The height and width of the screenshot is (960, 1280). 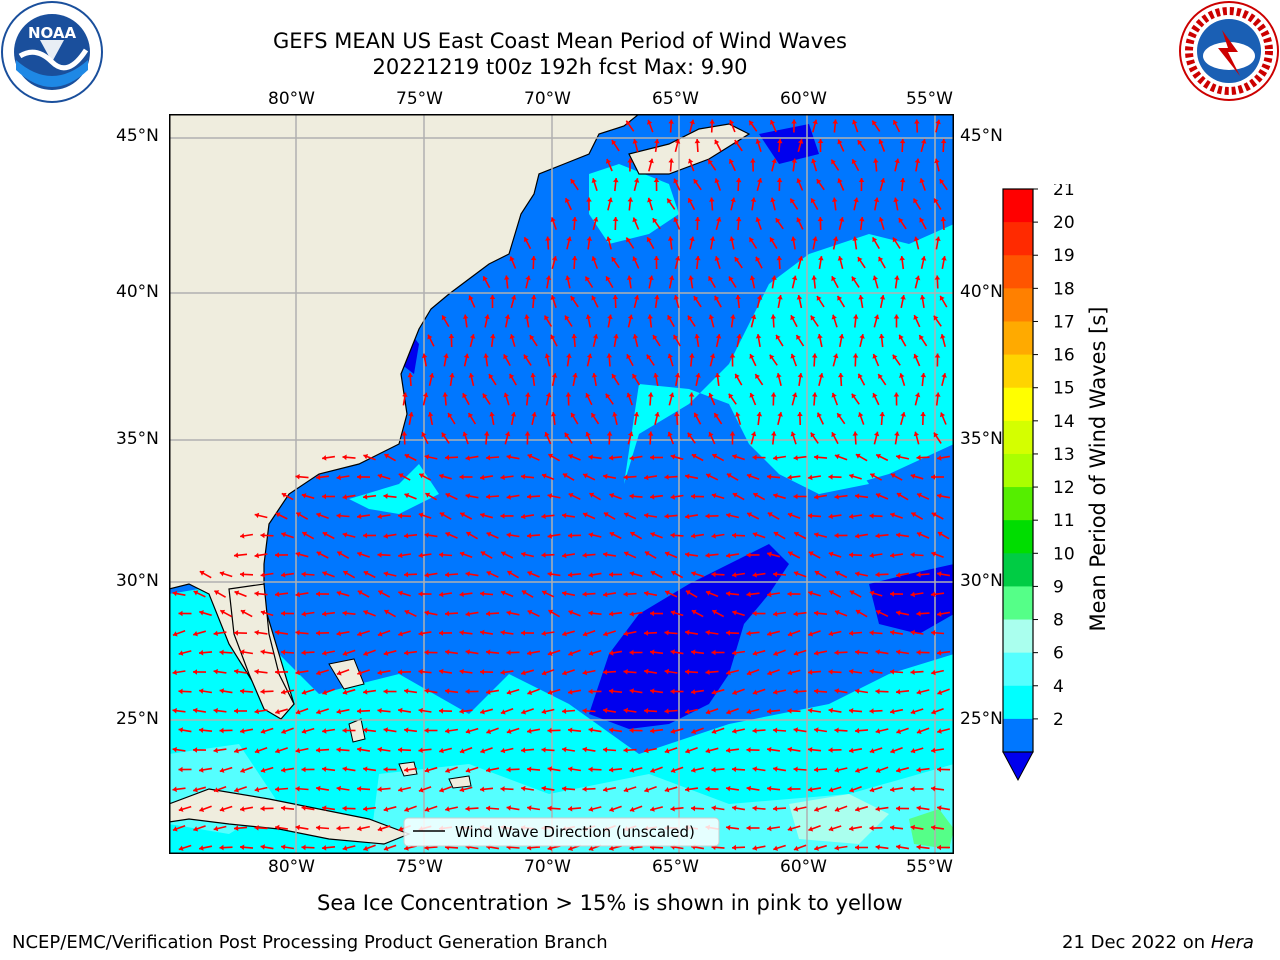 I want to click on lat-label-left-30n: 30°N, so click(x=137, y=581).